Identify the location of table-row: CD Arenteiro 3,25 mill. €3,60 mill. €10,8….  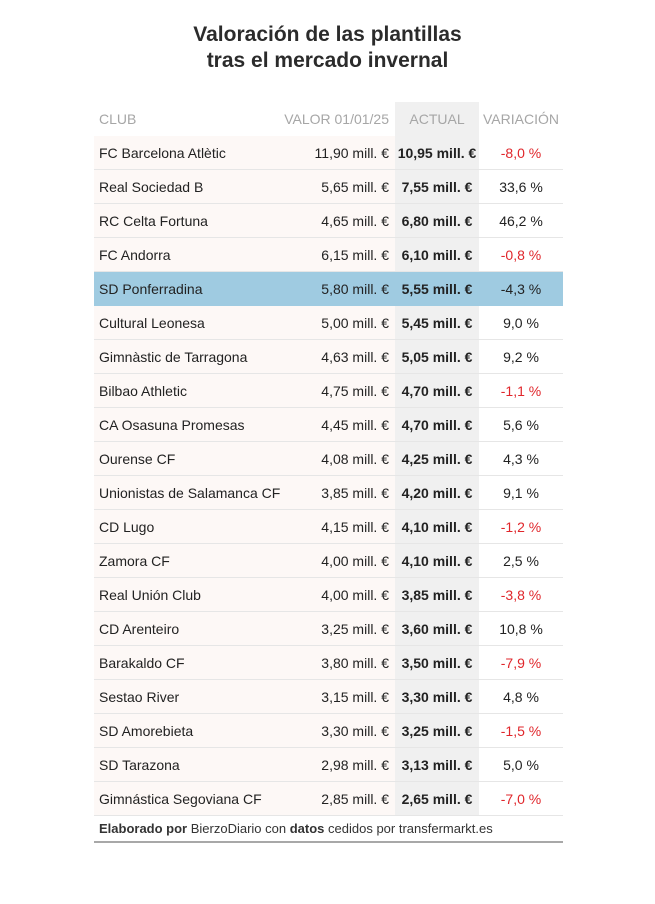
(328, 628).